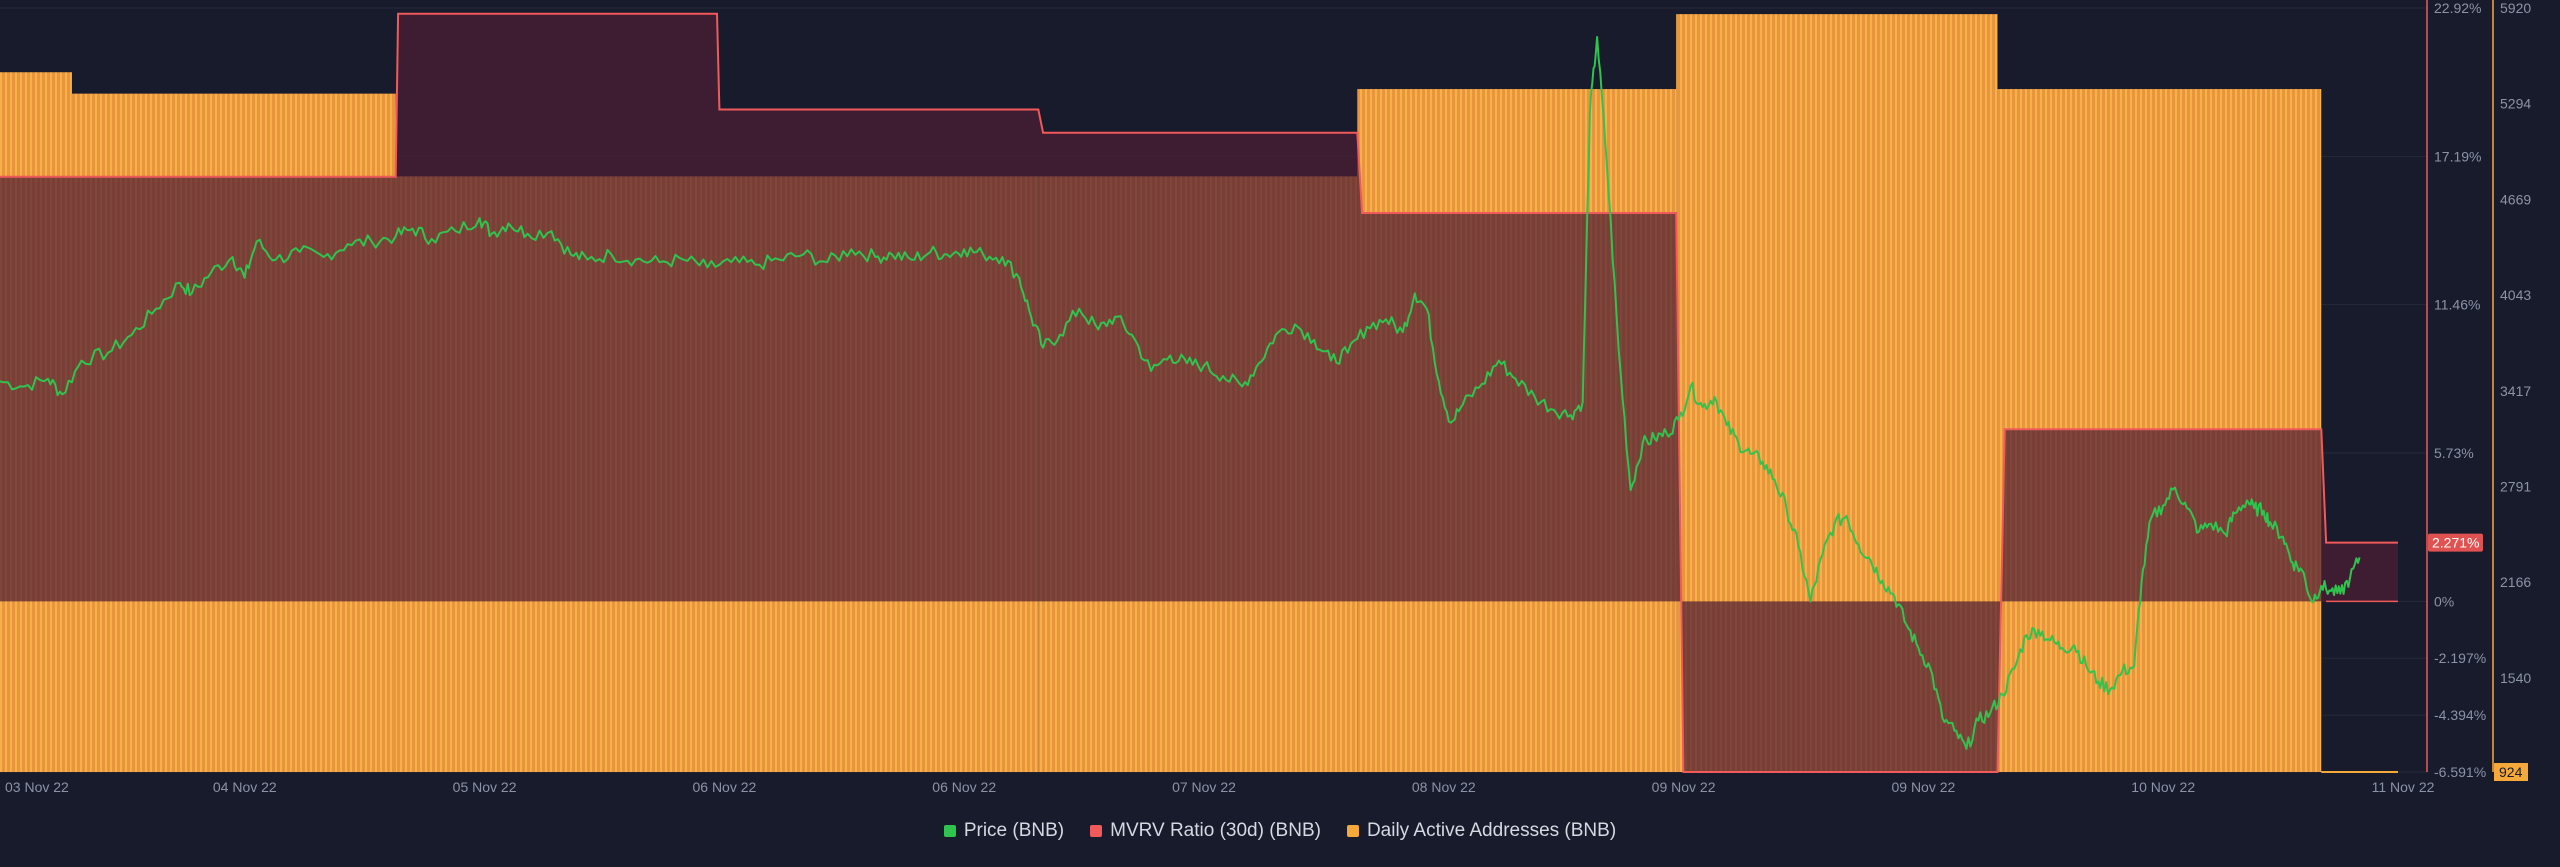 The height and width of the screenshot is (867, 2560). Describe the element at coordinates (2515, 582) in the screenshot. I see `address-tick-label-6: 2166` at that location.